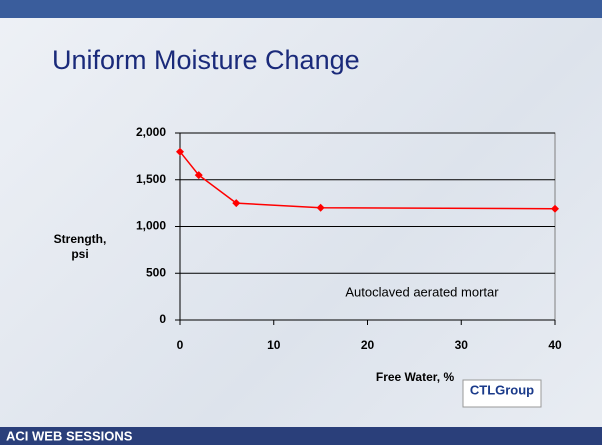 The height and width of the screenshot is (445, 602). I want to click on y-tick-label: 1,500, so click(151, 179).